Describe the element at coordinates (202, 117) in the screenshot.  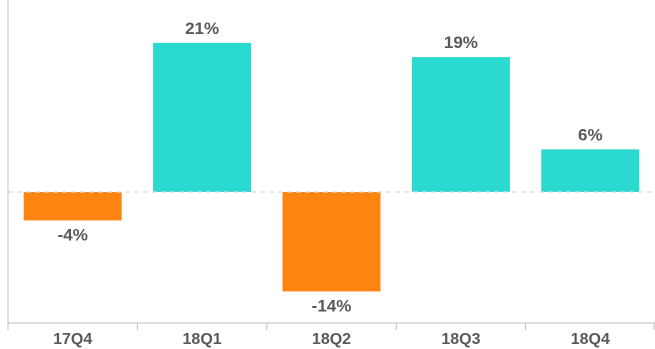
I see `bar-18Q1` at that location.